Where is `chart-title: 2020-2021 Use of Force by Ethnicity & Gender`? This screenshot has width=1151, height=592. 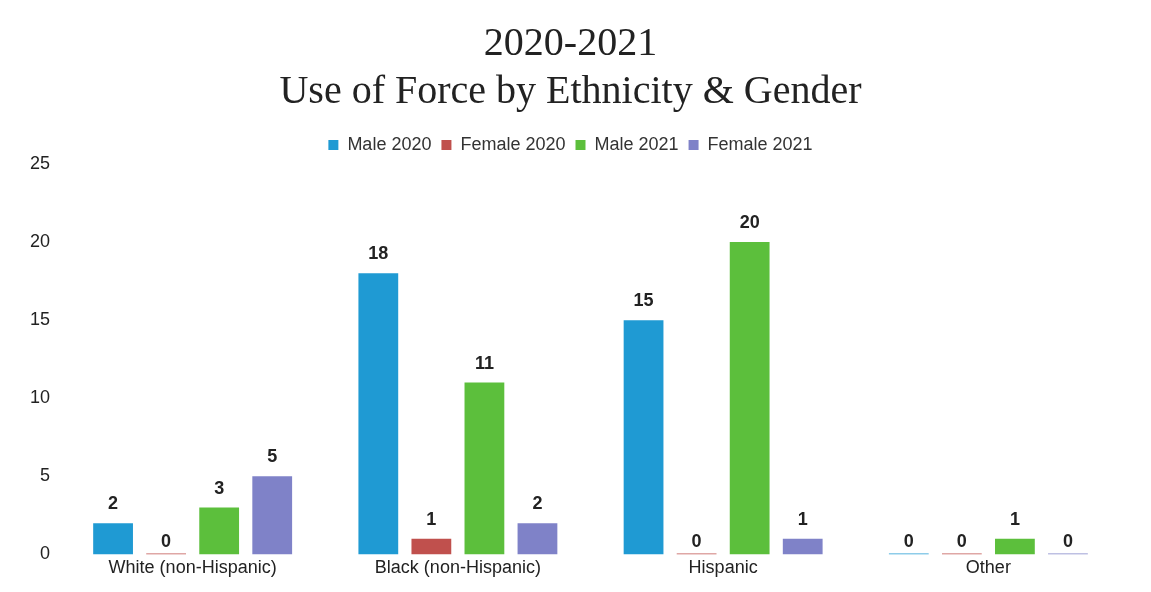 chart-title: 2020-2021 Use of Force by Ethnicity & Gender is located at coordinates (570, 65).